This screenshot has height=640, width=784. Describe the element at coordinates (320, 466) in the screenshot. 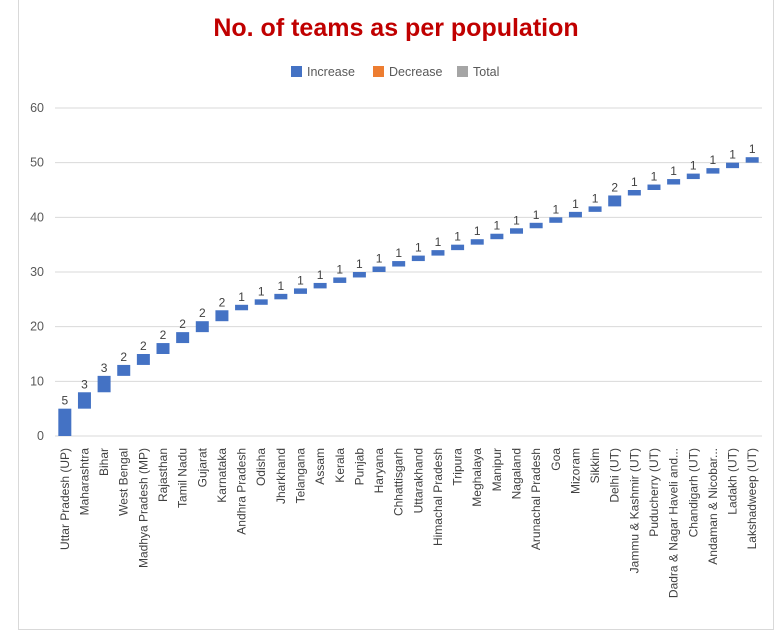

I see `category-label: Assam` at that location.